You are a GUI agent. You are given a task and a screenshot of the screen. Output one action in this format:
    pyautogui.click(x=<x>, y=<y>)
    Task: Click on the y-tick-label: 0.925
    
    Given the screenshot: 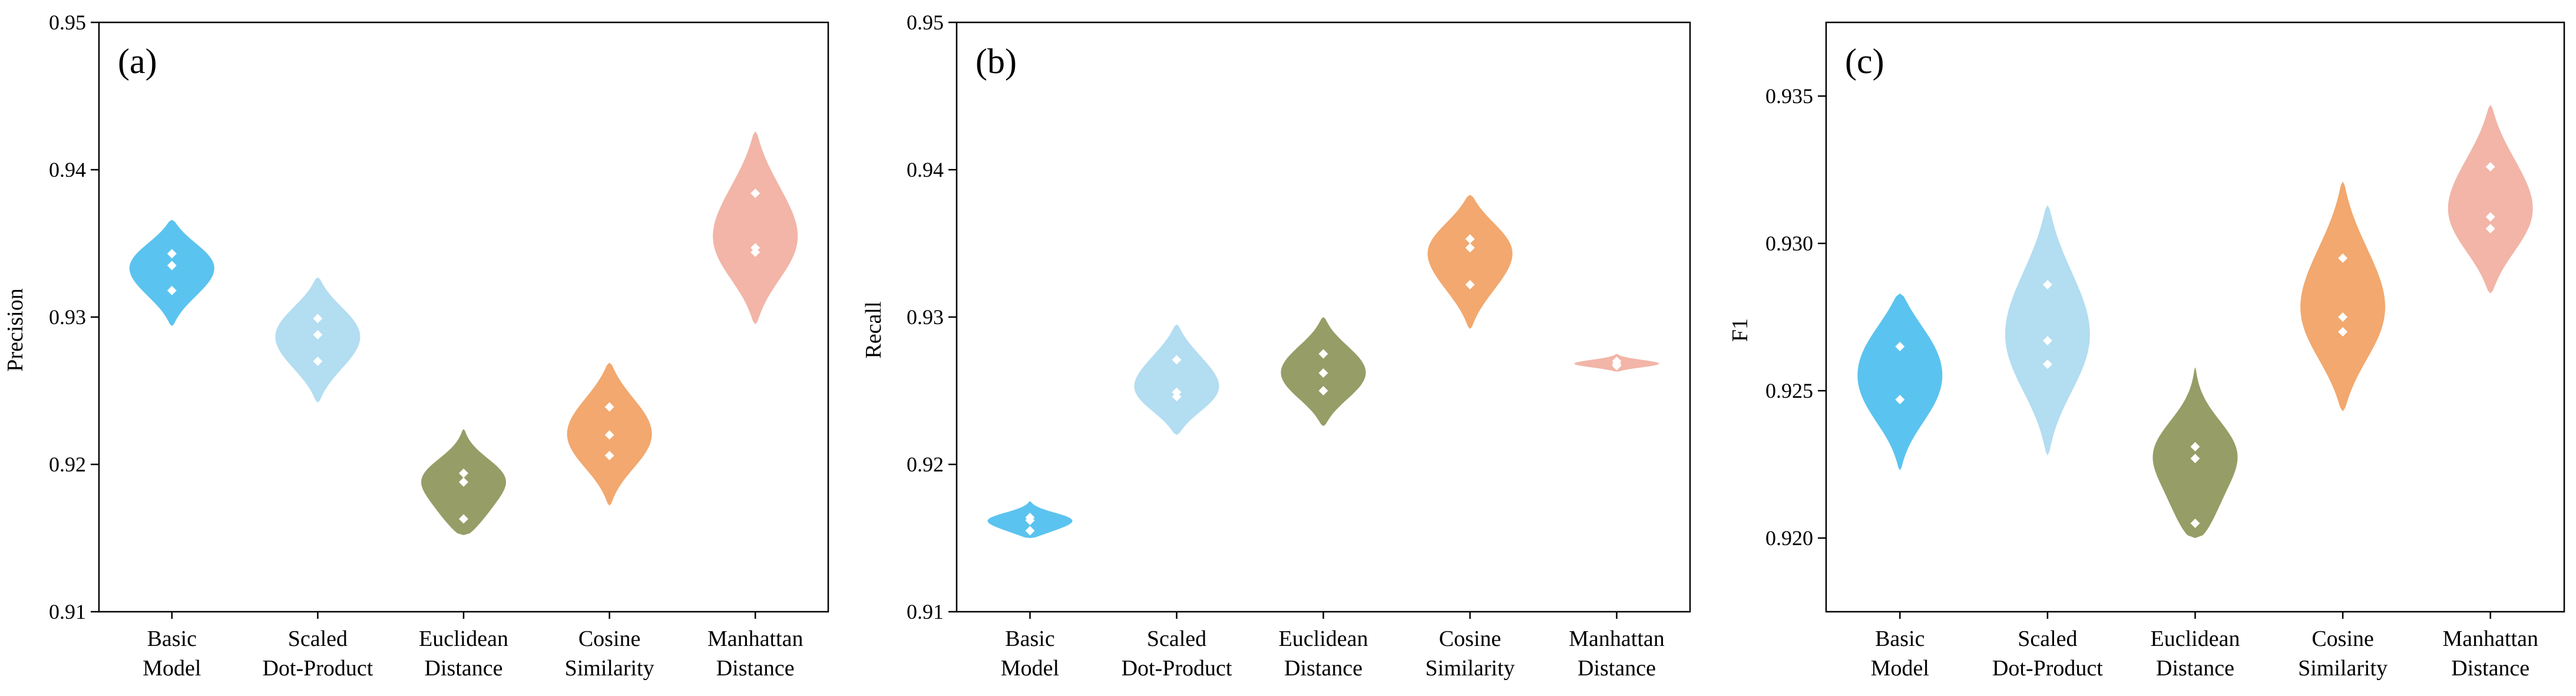 What is the action you would take?
    pyautogui.click(x=1789, y=391)
    